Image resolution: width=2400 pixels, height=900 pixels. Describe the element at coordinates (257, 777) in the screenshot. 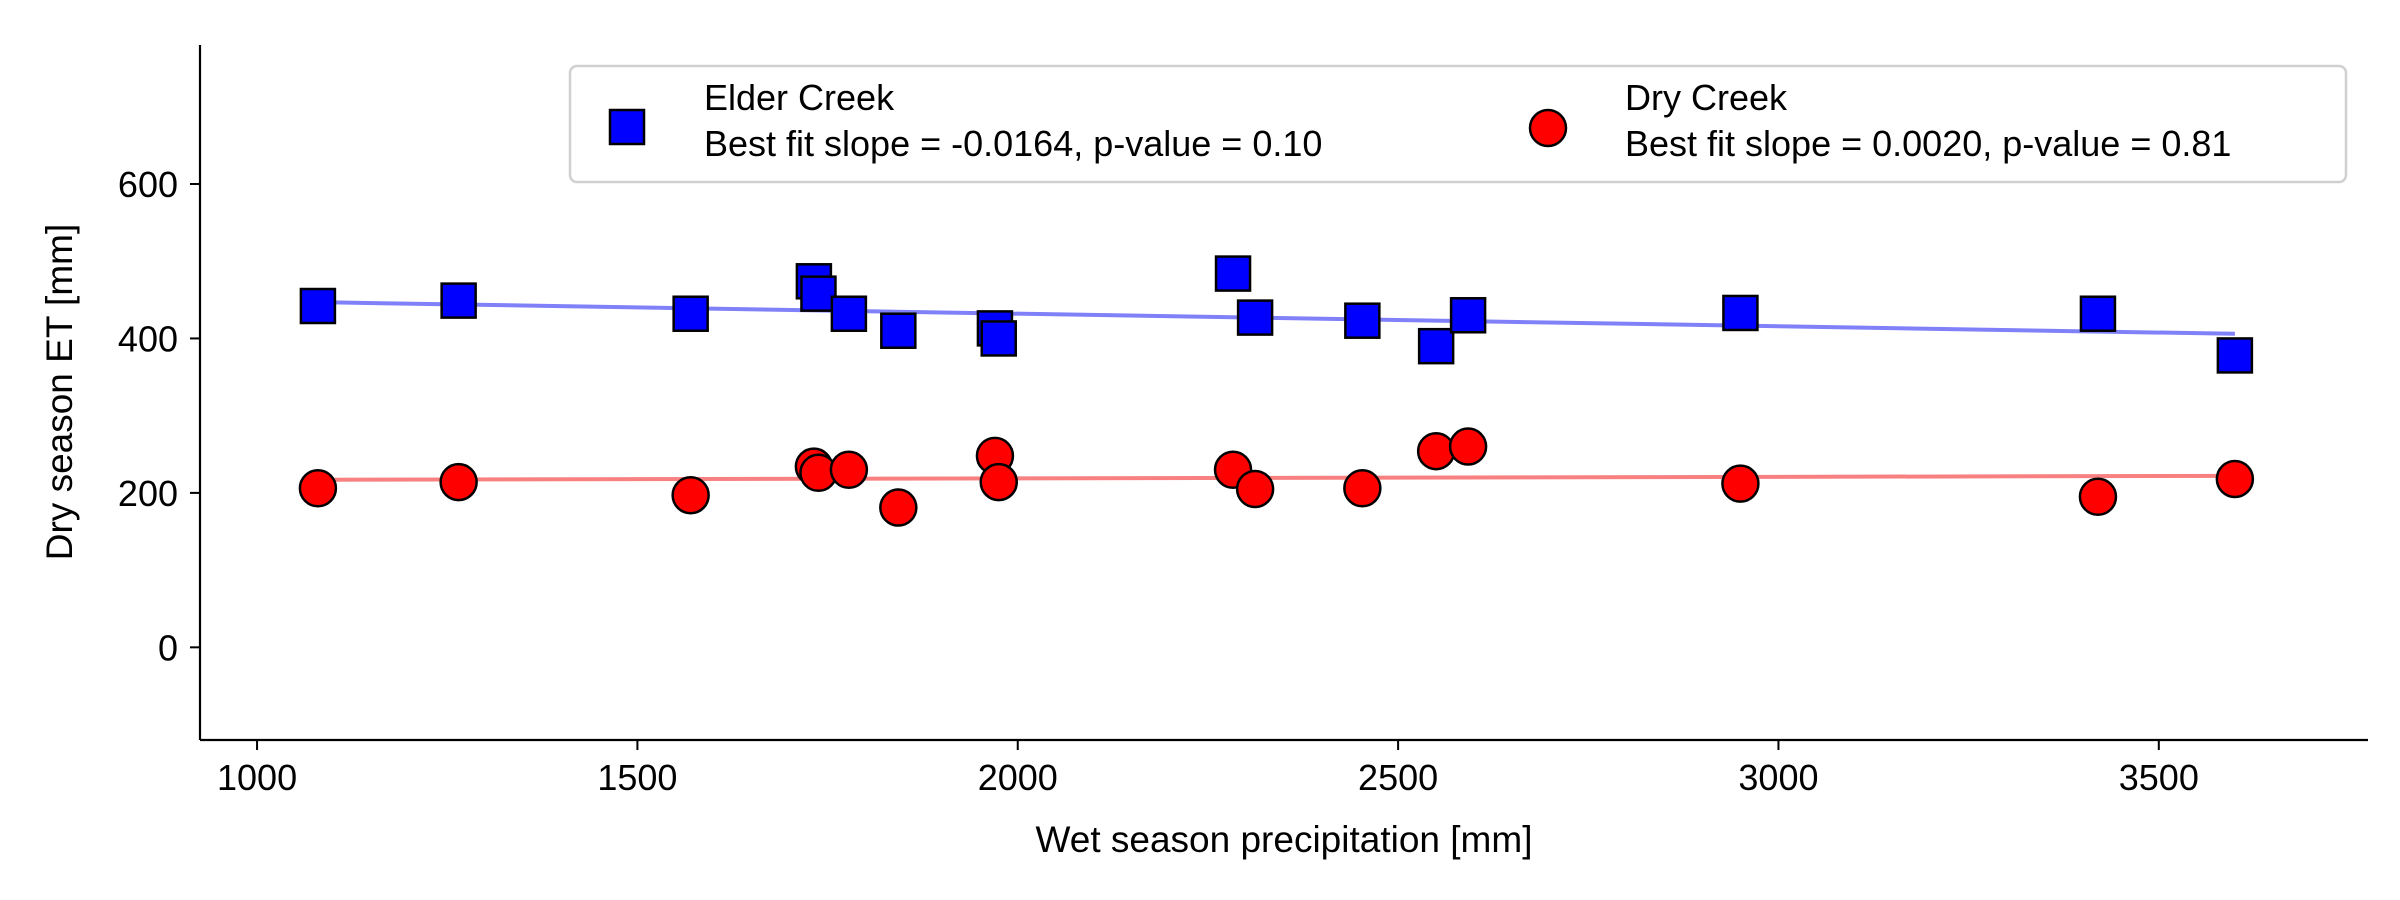

I see `x-tick-label: 1000` at that location.